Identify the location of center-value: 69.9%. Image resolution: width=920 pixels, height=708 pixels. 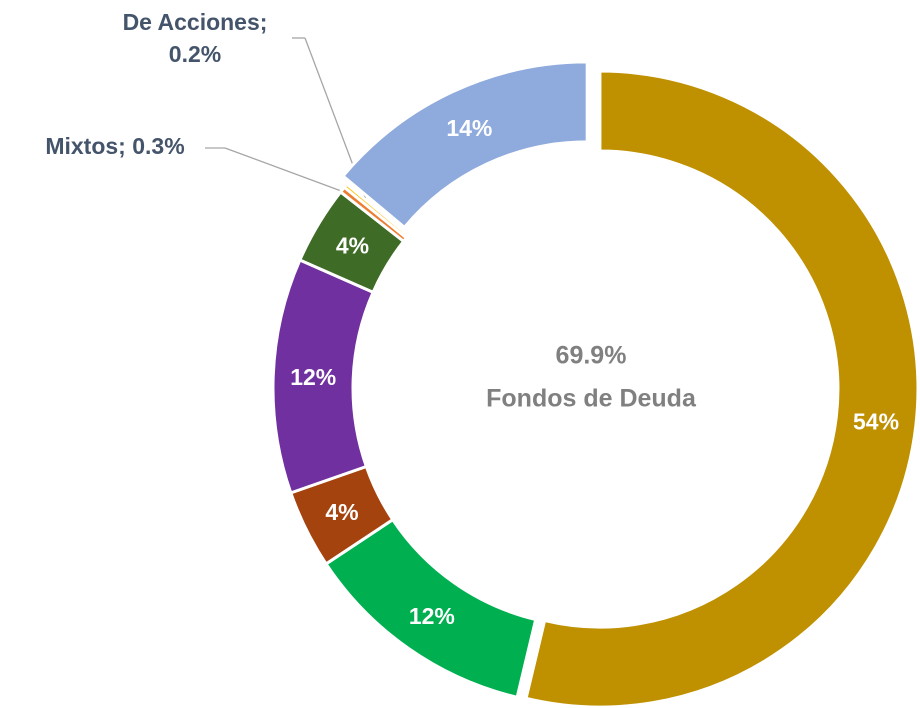
(591, 356).